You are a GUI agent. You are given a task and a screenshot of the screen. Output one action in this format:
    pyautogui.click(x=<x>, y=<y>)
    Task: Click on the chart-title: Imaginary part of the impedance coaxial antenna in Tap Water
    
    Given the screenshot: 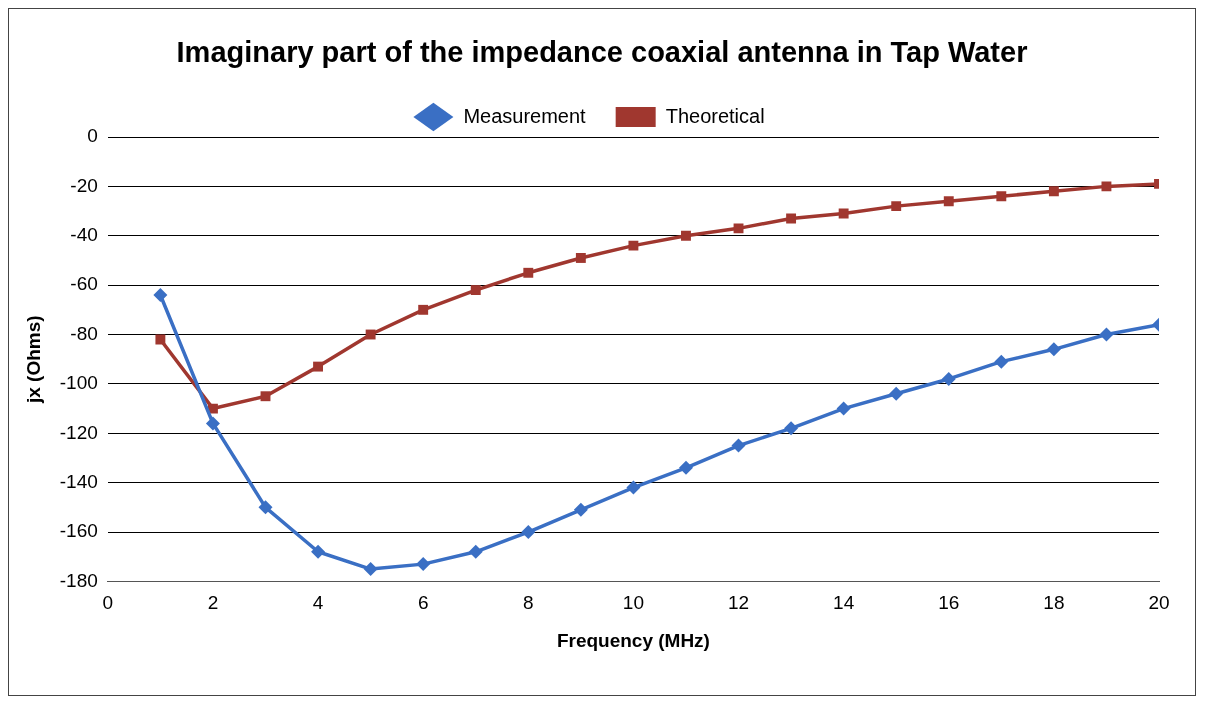 What is the action you would take?
    pyautogui.click(x=602, y=52)
    